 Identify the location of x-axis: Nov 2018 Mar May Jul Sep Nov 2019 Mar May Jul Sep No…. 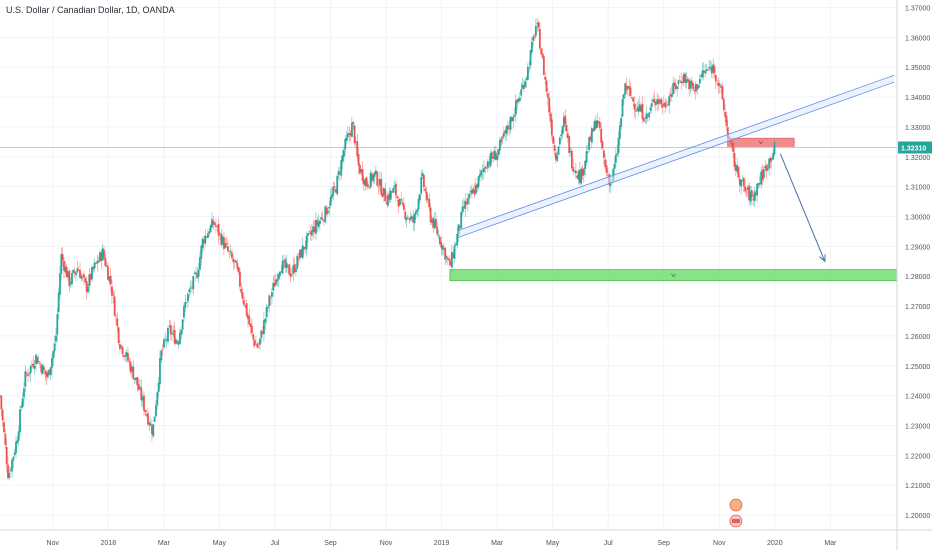
(466, 538).